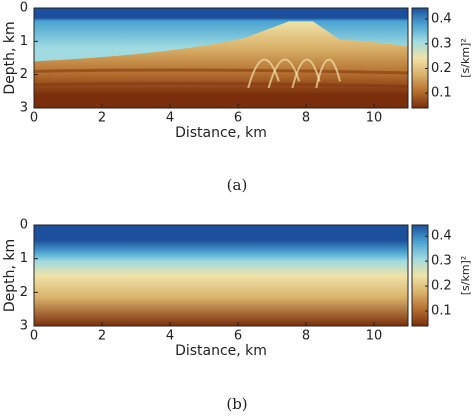 This screenshot has height=418, width=474. I want to click on caption: (a), so click(237, 185).